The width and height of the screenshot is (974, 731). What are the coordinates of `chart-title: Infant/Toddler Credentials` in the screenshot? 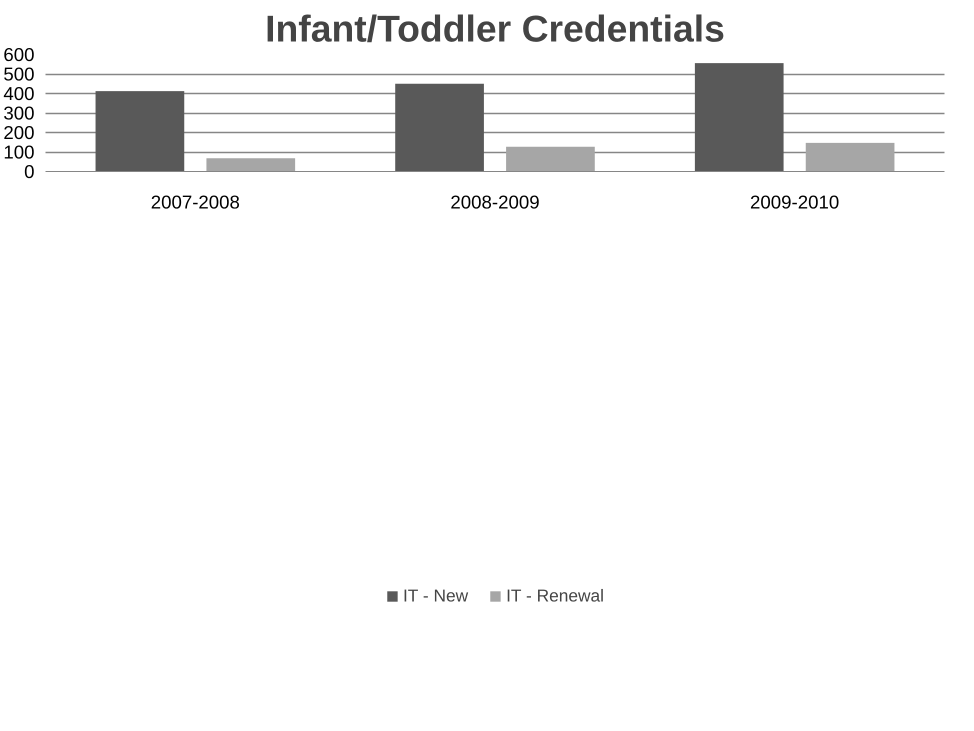 It's located at (495, 29).